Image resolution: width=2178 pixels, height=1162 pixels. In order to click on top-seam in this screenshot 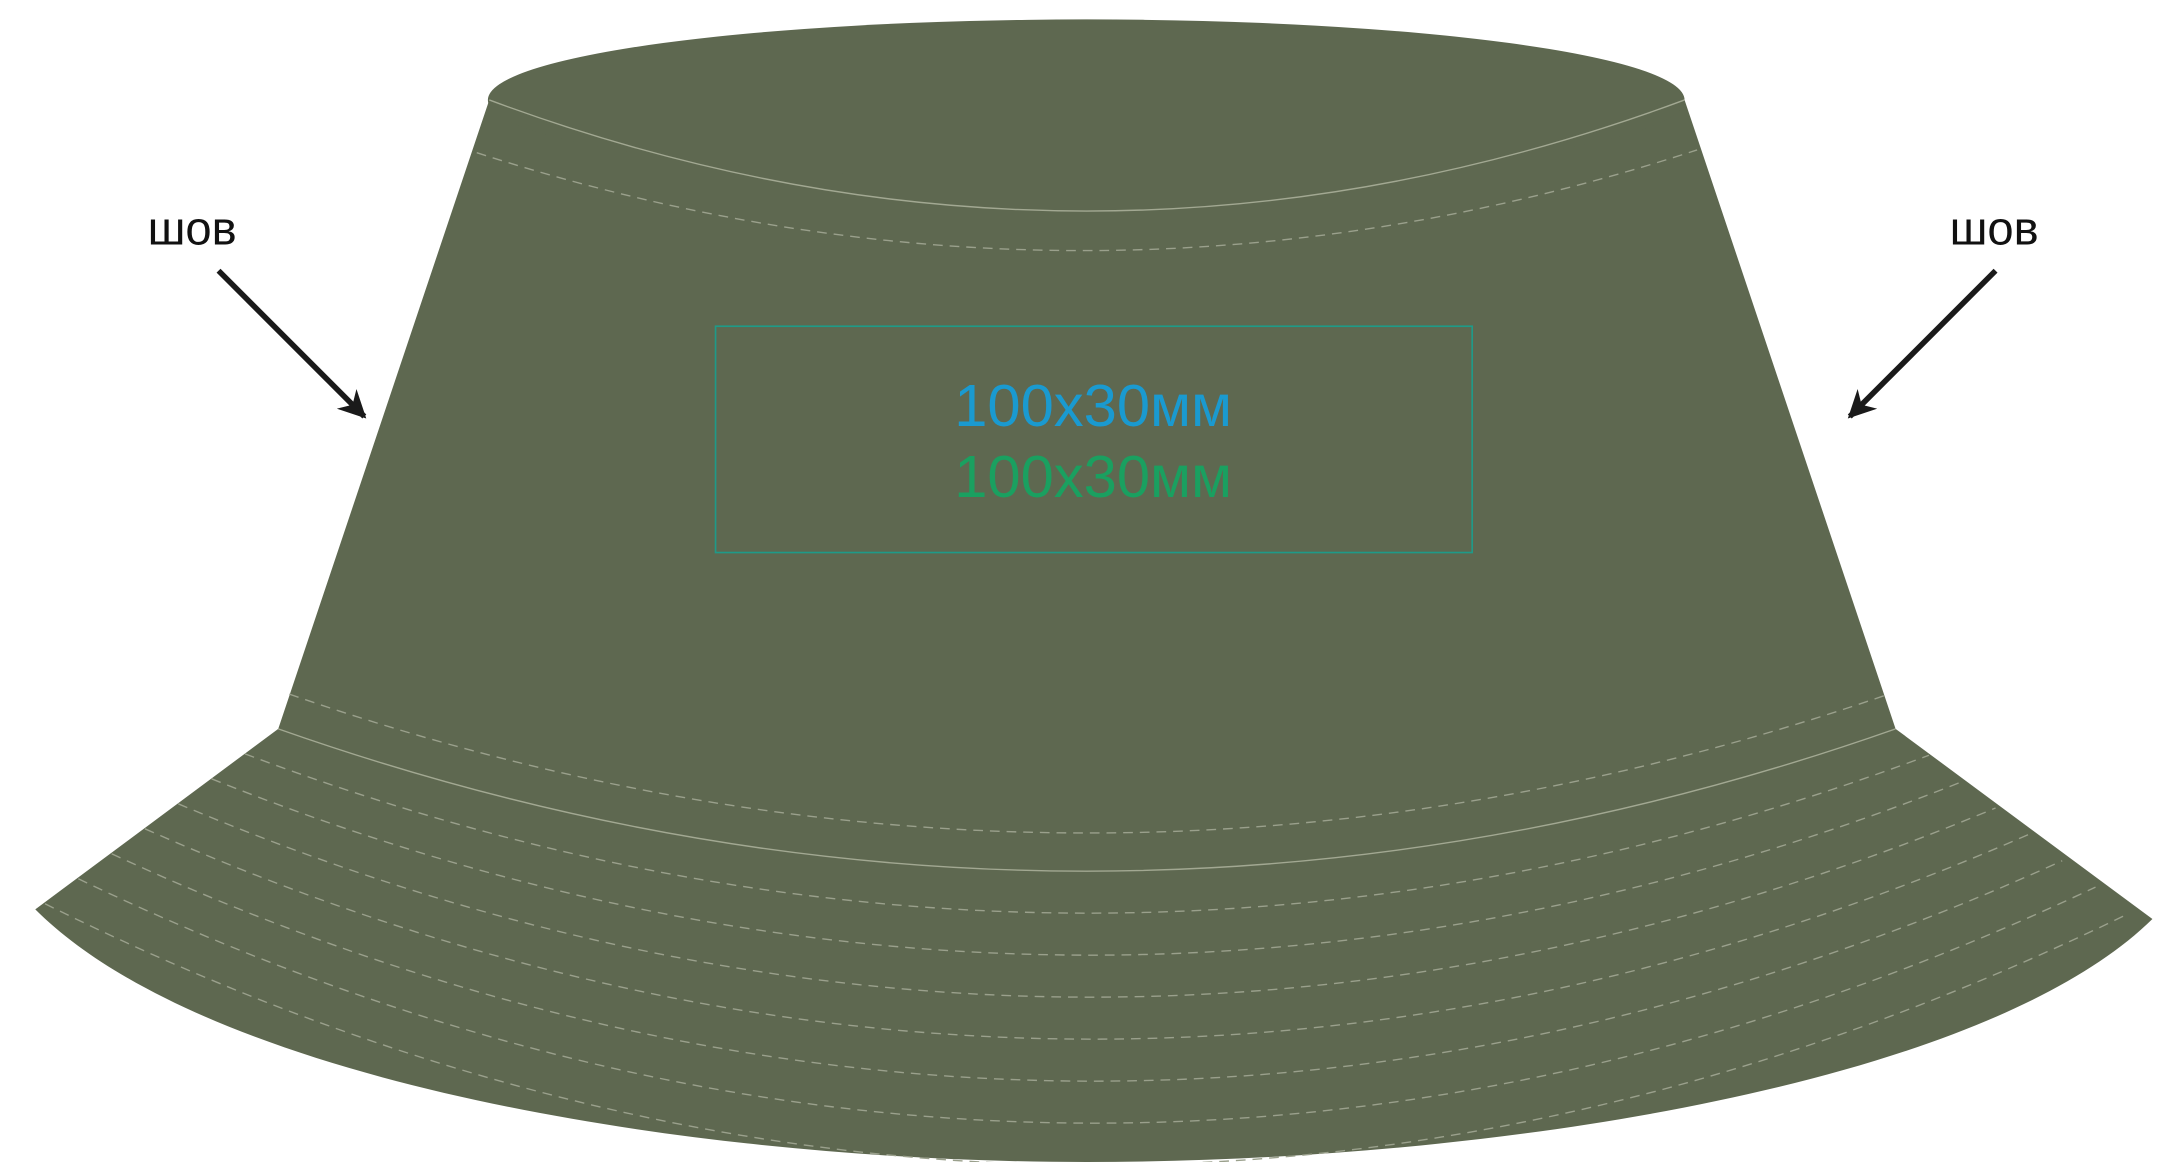, I will do `click(1087, 155)`.